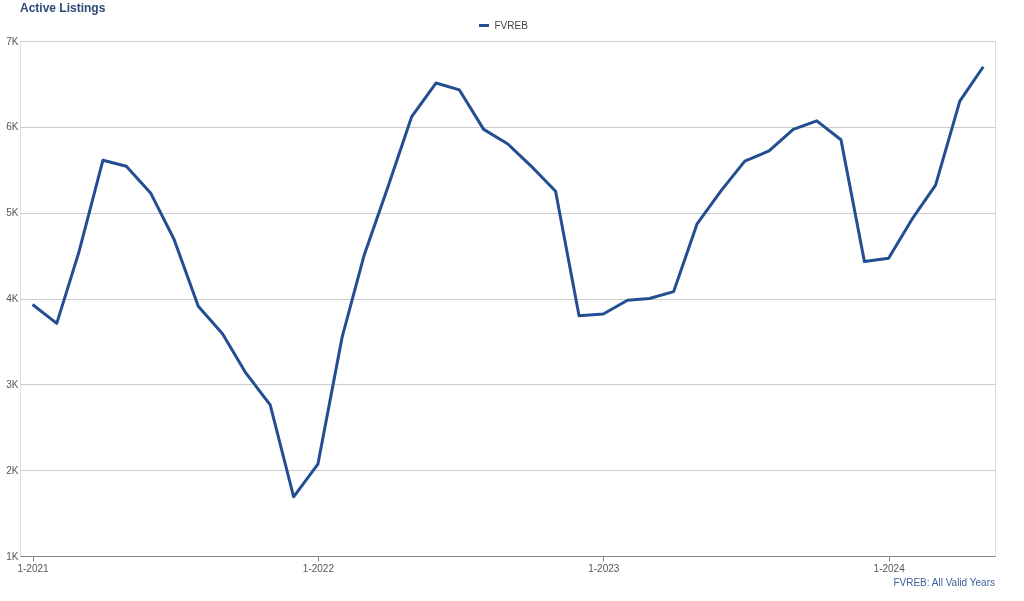 The image size is (1024, 601). What do you see at coordinates (12, 384) in the screenshot?
I see `y-tick-label: 3K` at bounding box center [12, 384].